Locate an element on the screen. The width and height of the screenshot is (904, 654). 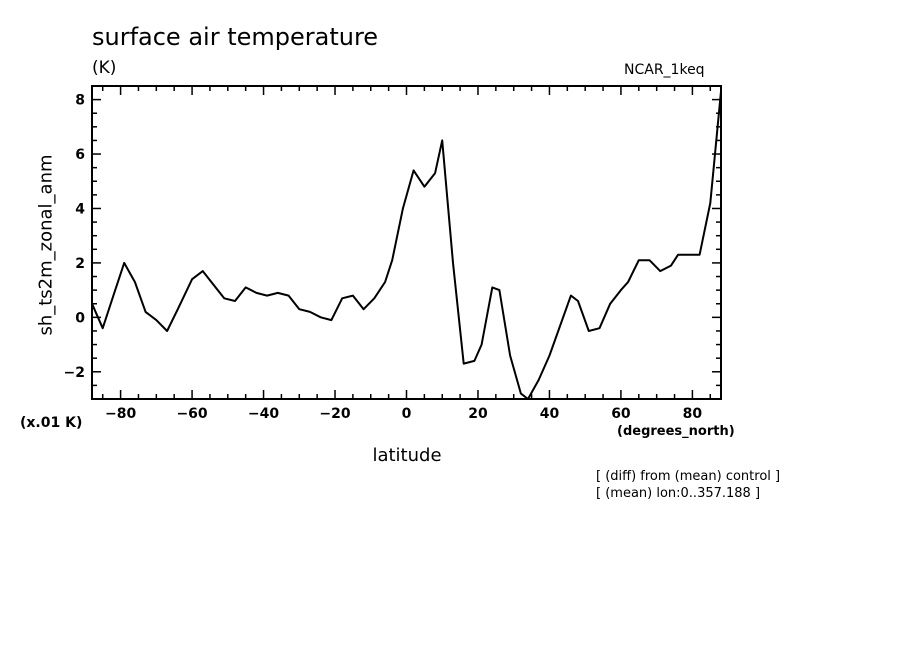
y-tick-label: 4 is located at coordinates (80, 209).